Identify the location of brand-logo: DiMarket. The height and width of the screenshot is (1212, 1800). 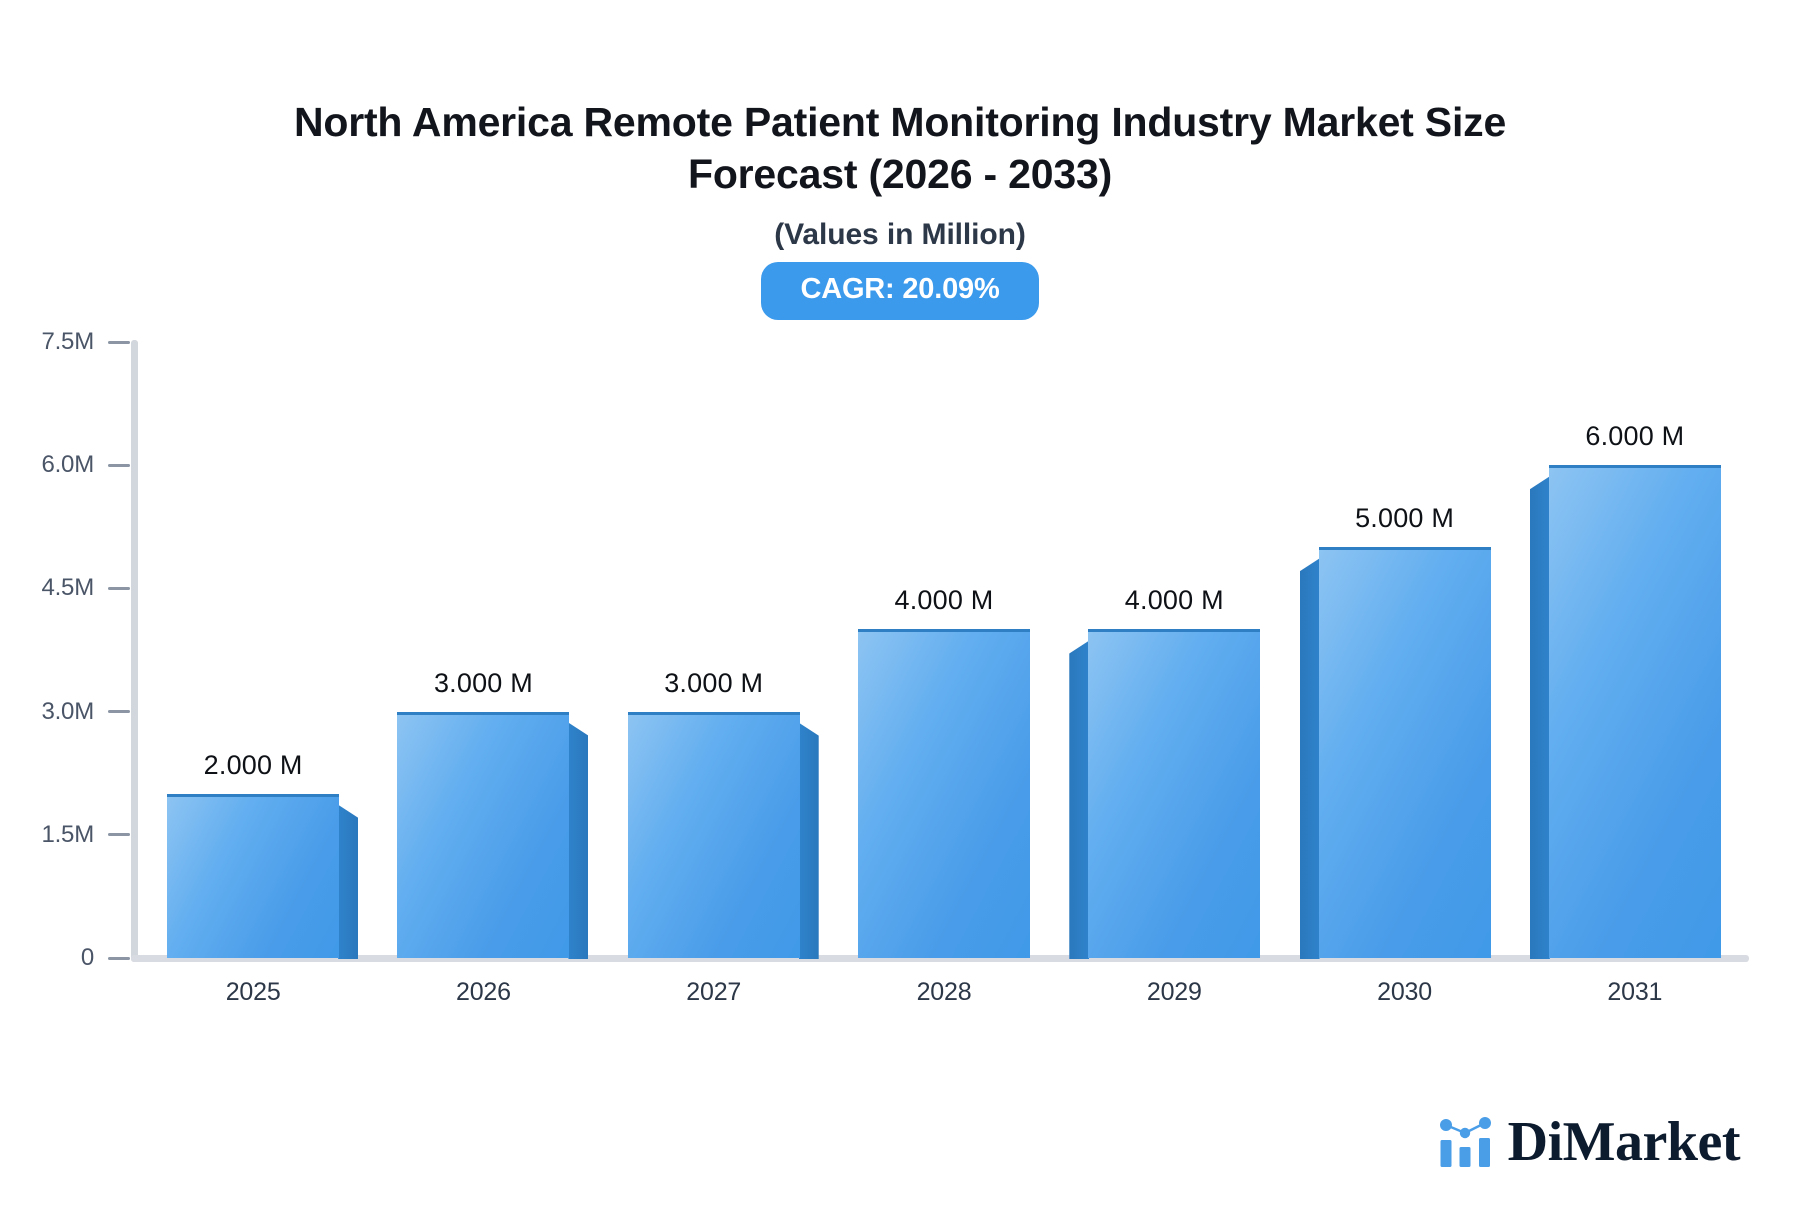
(1589, 1142).